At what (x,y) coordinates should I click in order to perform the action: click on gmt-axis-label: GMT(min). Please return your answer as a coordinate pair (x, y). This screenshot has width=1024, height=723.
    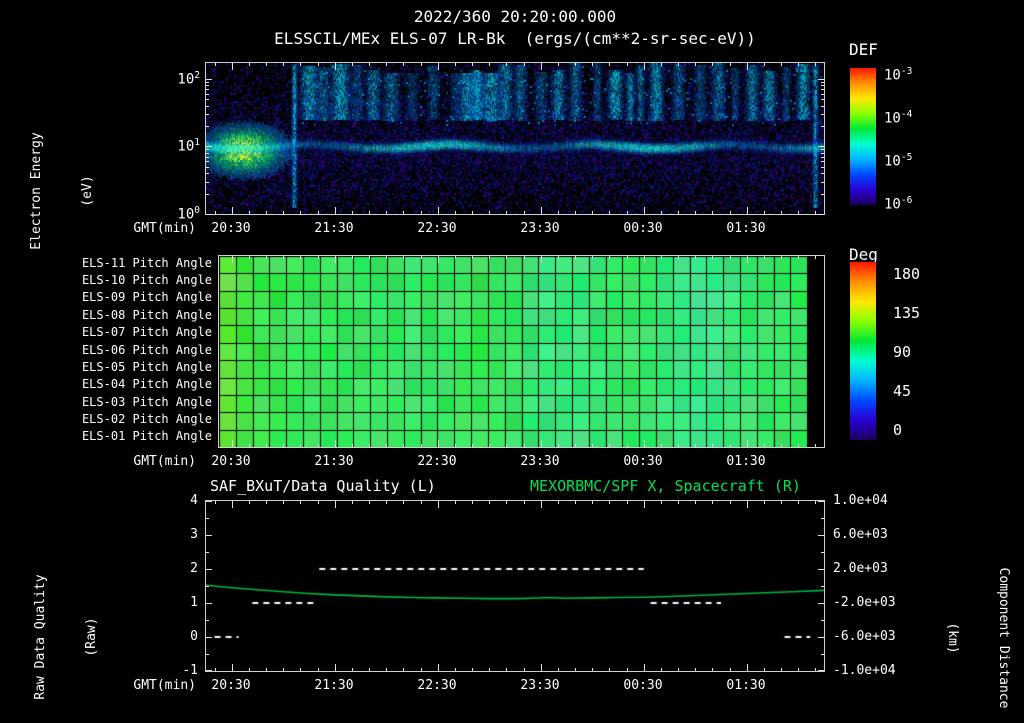
    Looking at the image, I should click on (164, 461).